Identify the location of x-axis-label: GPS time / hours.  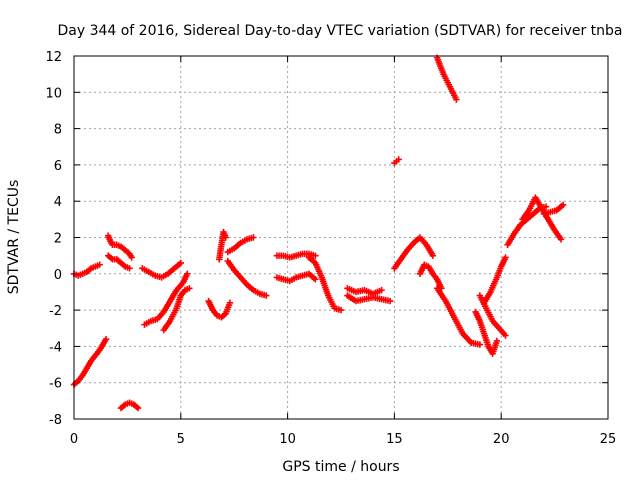
(340, 467).